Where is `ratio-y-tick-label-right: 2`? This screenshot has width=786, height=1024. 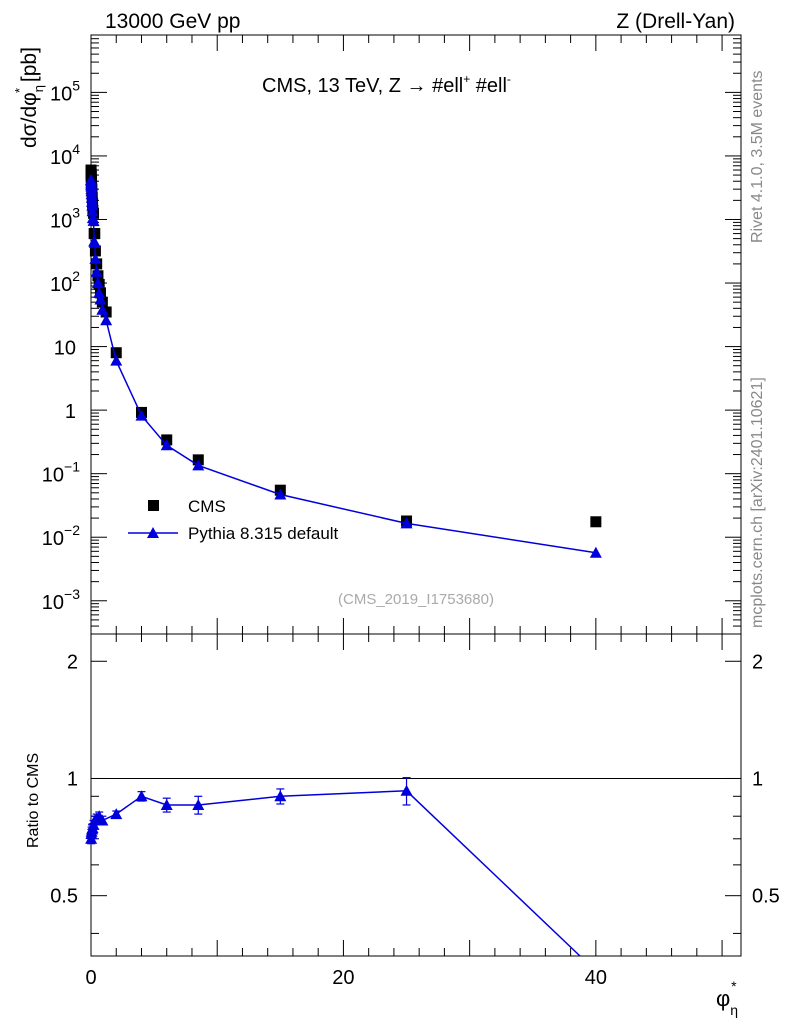
ratio-y-tick-label-right: 2 is located at coordinates (757, 662).